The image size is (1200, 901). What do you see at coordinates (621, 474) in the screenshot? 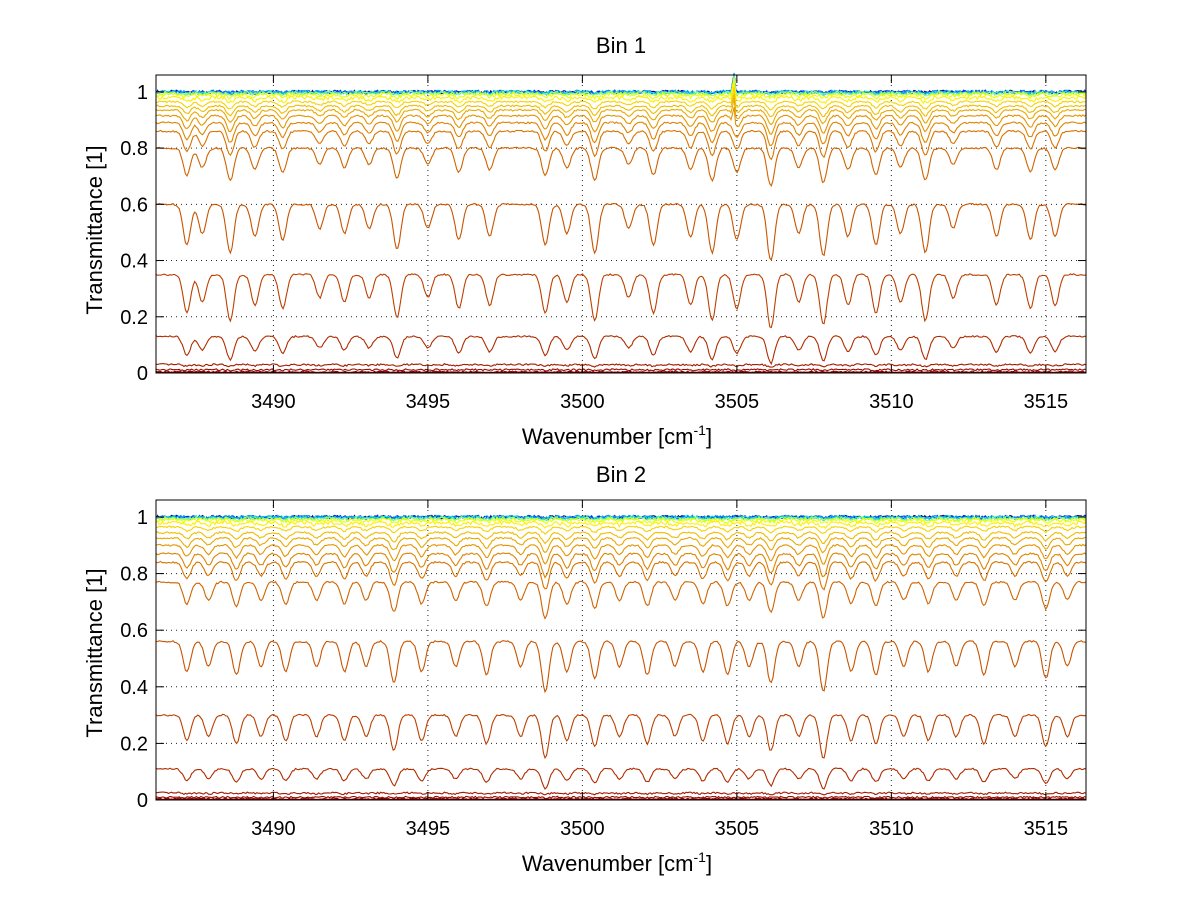
I see `plot-title: Bin 2` at bounding box center [621, 474].